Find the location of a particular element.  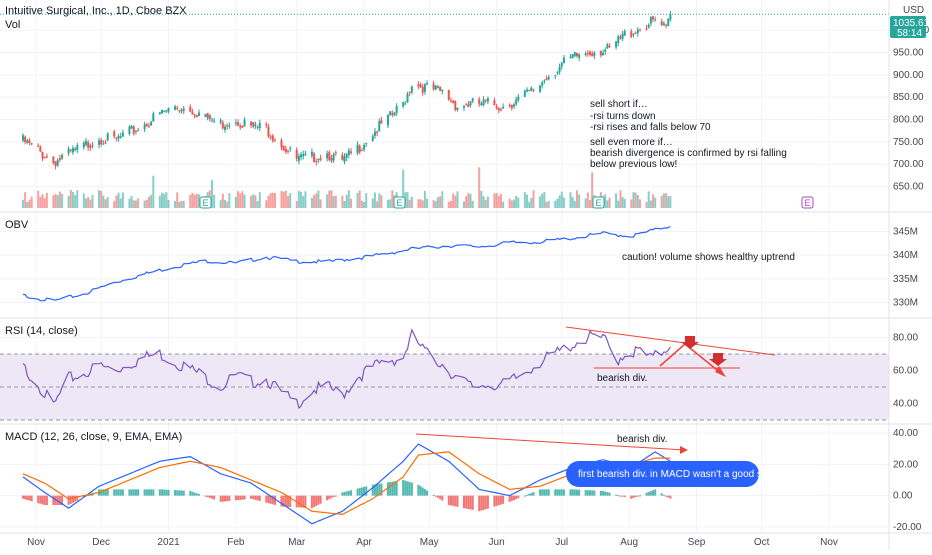

signal-series-line is located at coordinates (346, 483).